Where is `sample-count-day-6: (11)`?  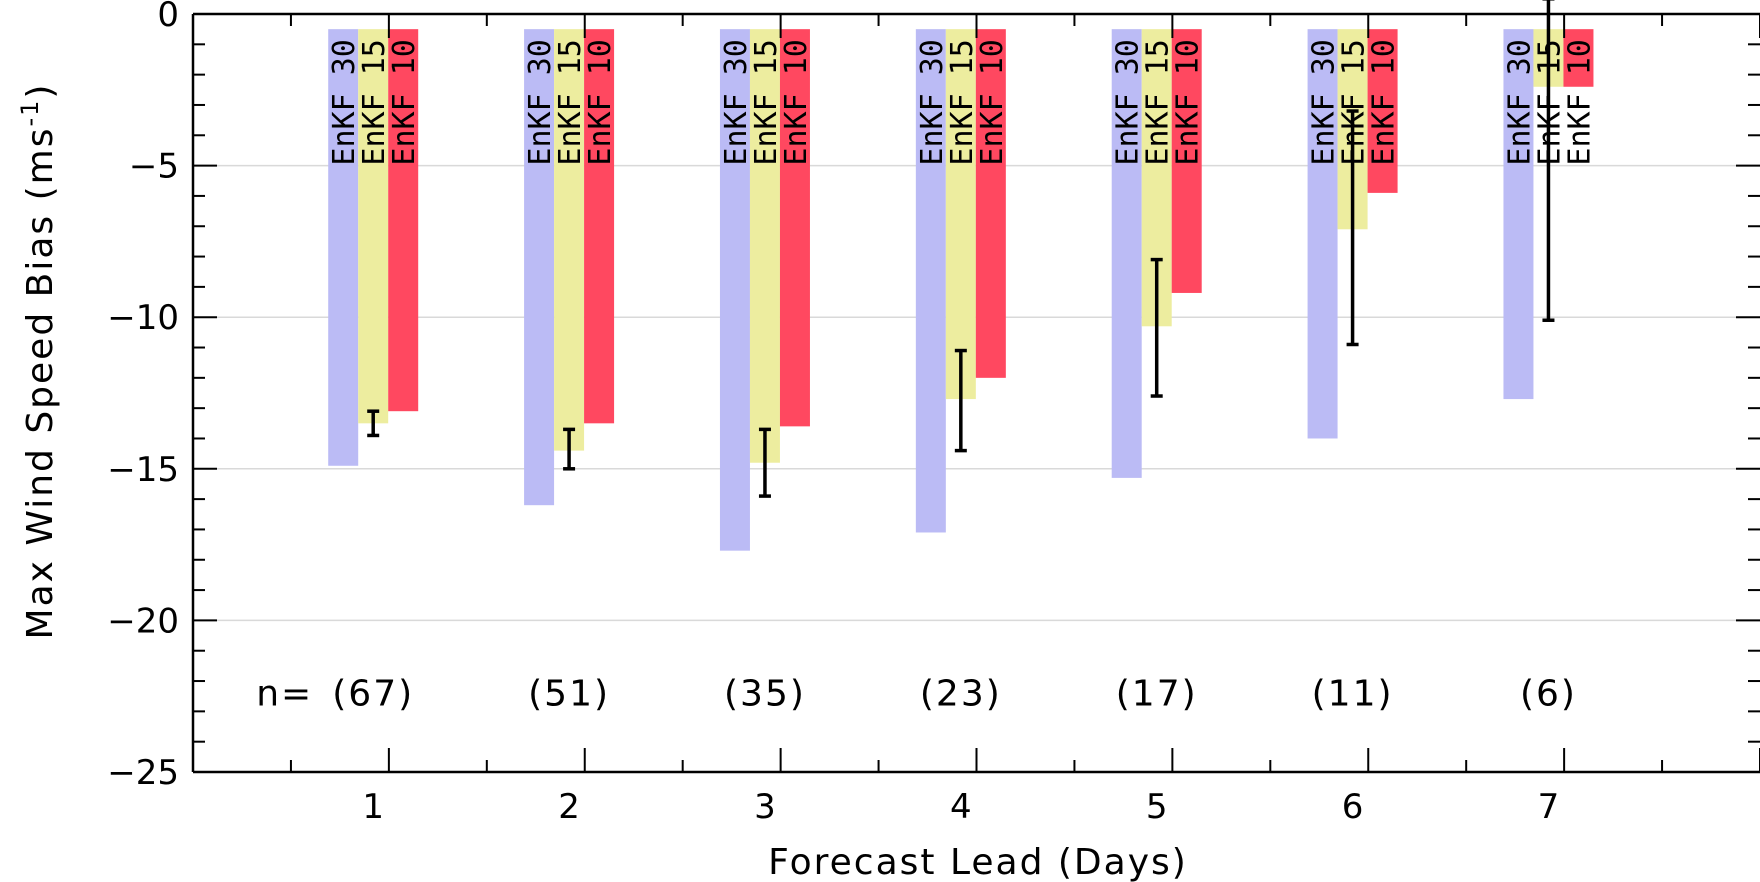 sample-count-day-6: (11) is located at coordinates (1353, 693).